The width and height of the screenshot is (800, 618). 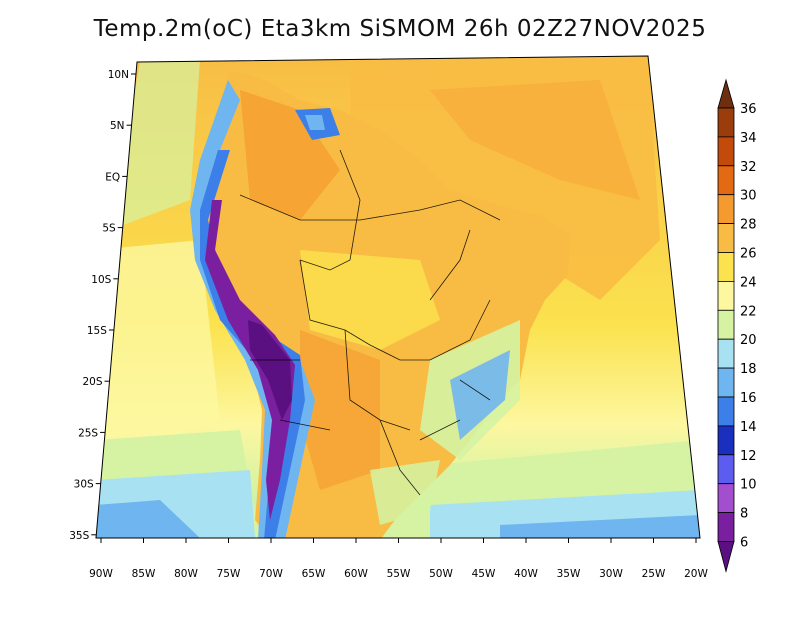 What do you see at coordinates (569, 574) in the screenshot?
I see `lon-label: 35W` at bounding box center [569, 574].